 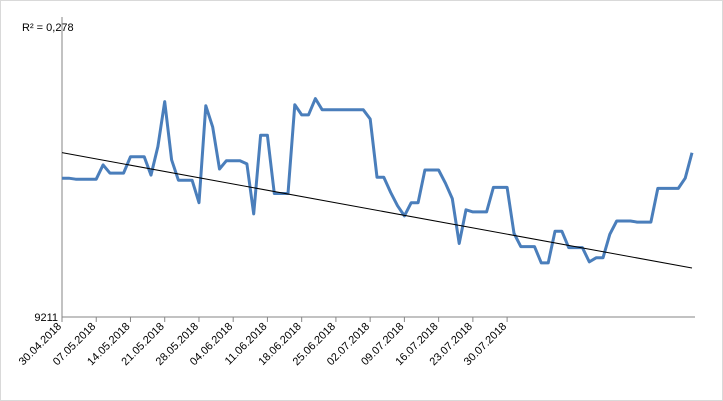 I want to click on y-axis-min-label: 9211, so click(x=46, y=318).